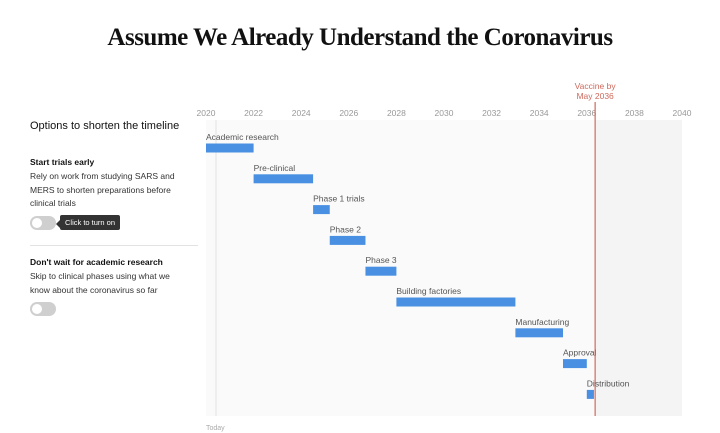 Image resolution: width=720 pixels, height=433 pixels. I want to click on task-label: Manufacturing, so click(542, 322).